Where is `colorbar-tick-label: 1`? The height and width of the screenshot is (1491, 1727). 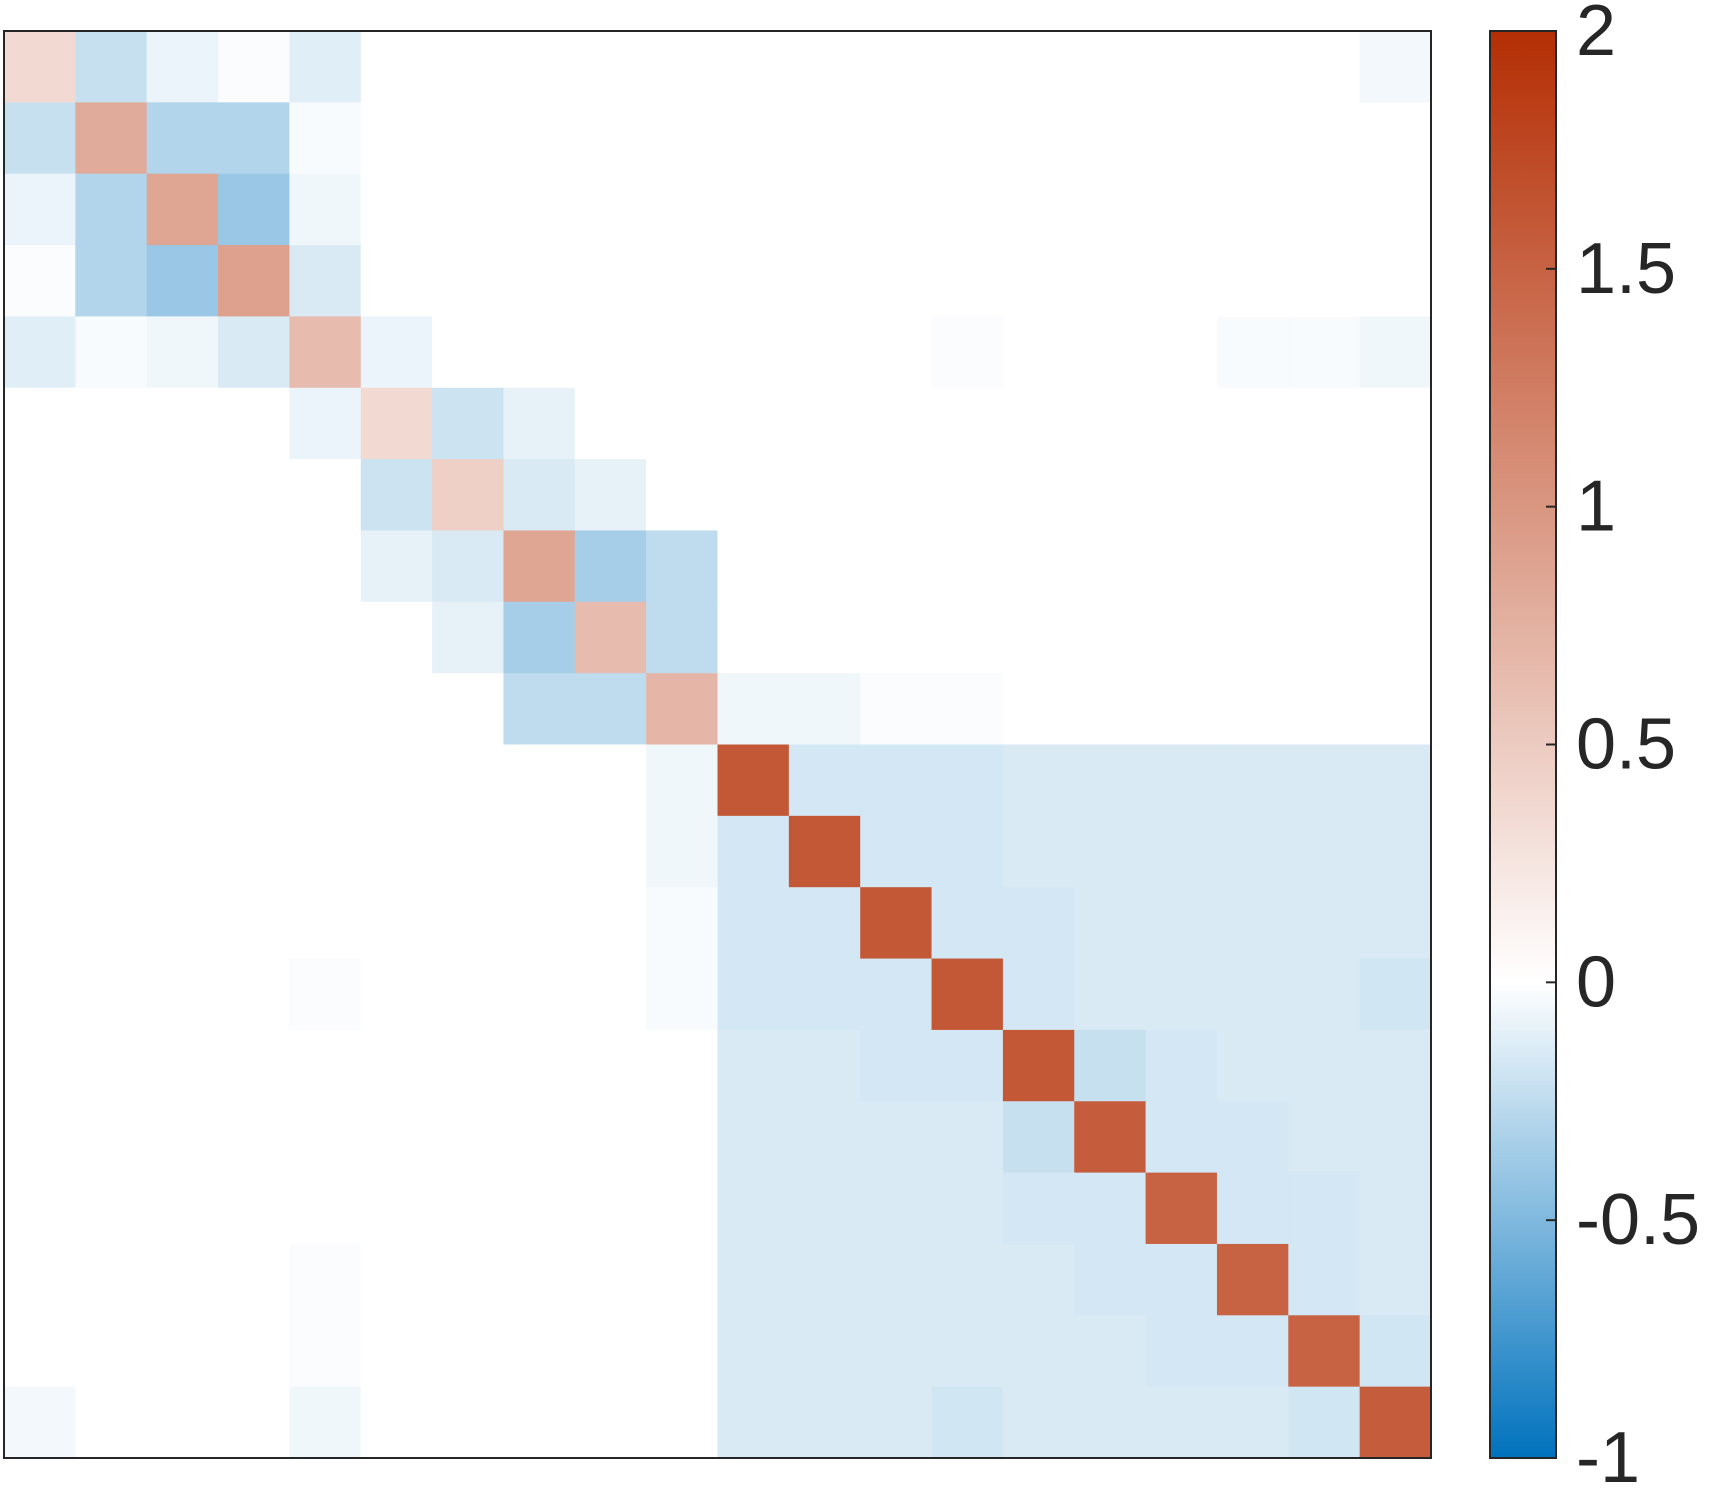
colorbar-tick-label: 1 is located at coordinates (1596, 507).